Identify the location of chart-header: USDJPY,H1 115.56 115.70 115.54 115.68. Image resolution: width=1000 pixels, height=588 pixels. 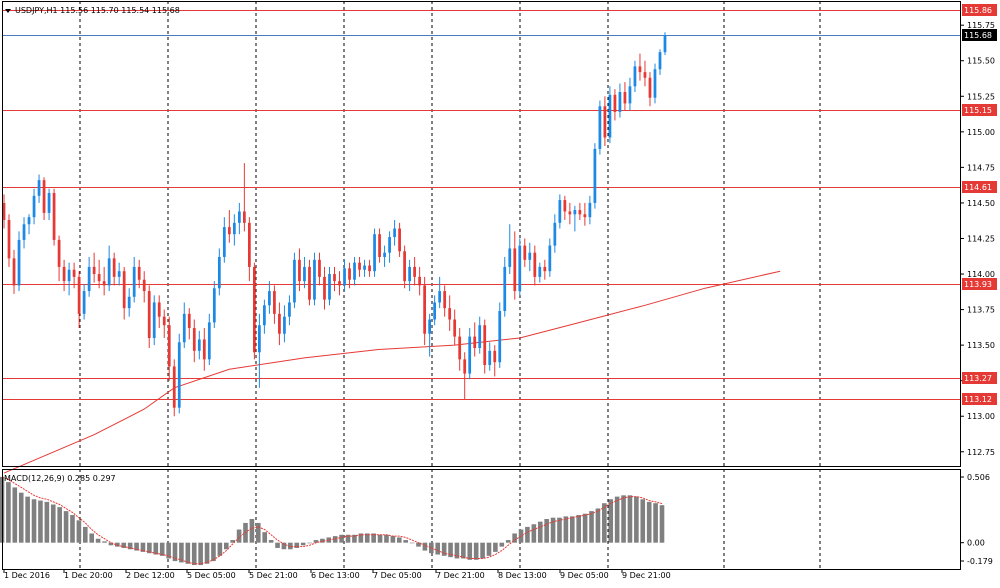
(92, 10).